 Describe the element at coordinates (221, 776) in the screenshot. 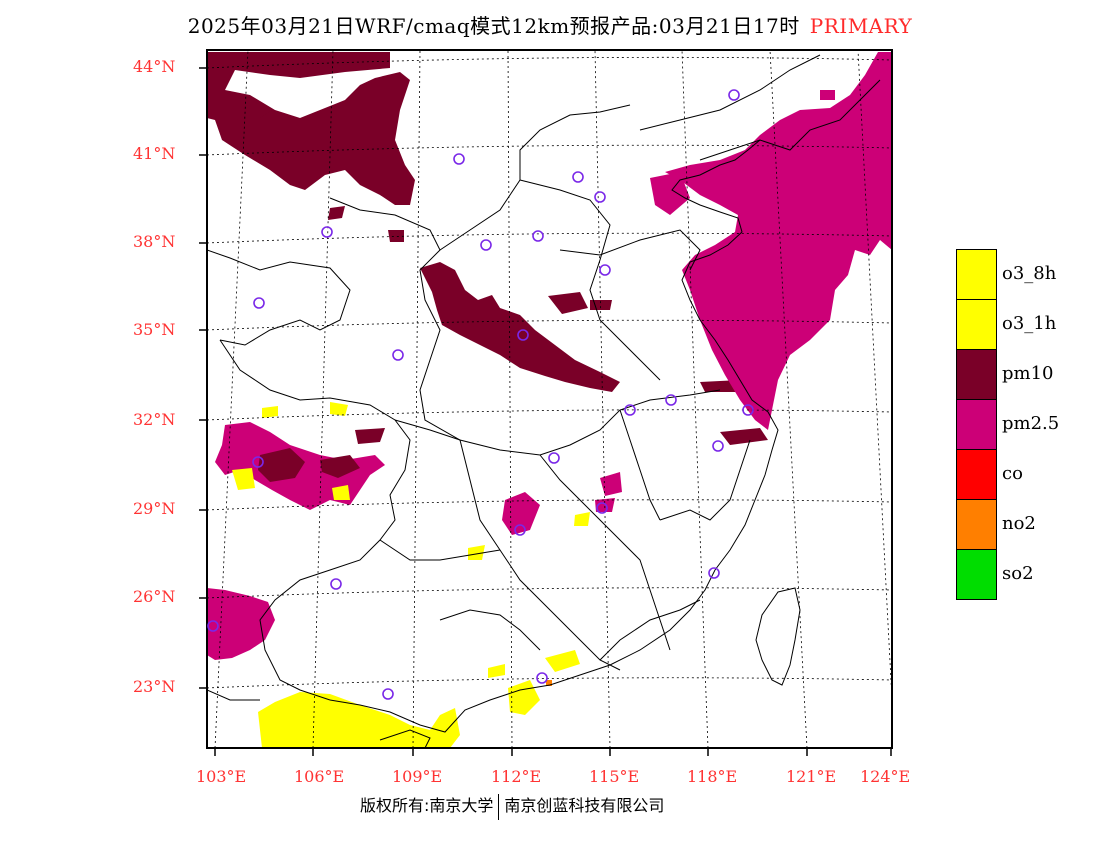

I see `lon-label-103e: 103°E` at that location.